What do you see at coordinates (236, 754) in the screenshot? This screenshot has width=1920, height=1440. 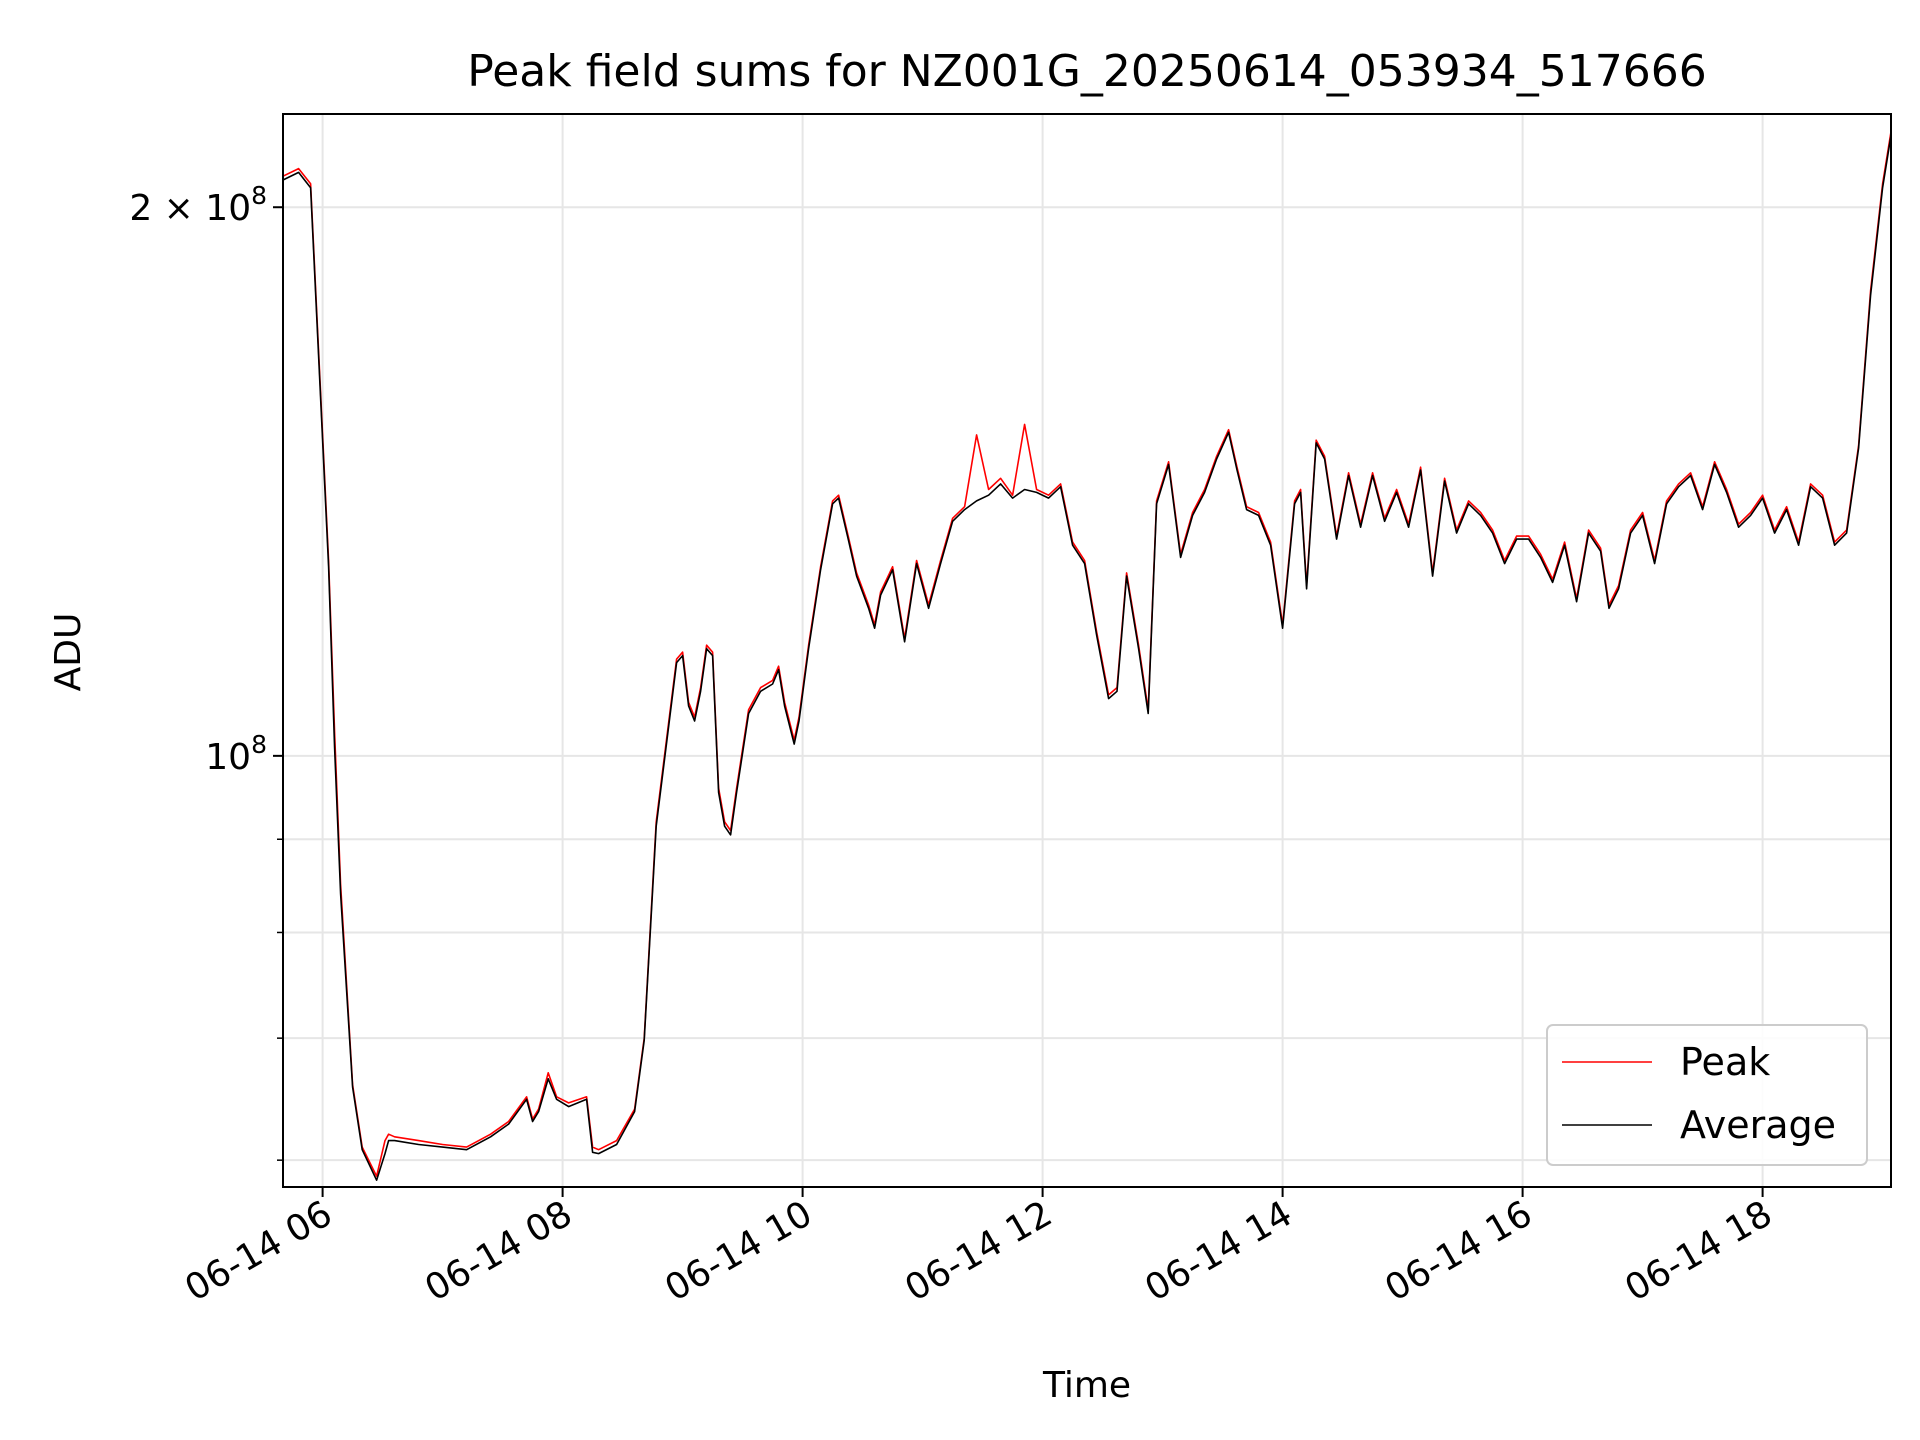 I see `y-tick-label: 108` at bounding box center [236, 754].